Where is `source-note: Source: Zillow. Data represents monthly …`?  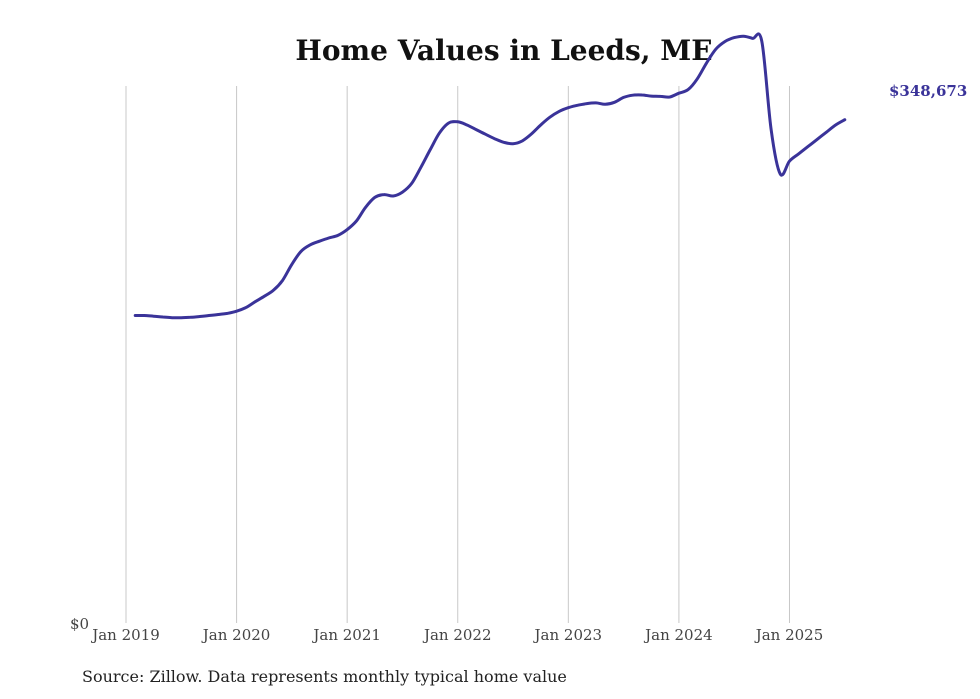
source-note: Source: Zillow. Data represents monthly … is located at coordinates (324, 676).